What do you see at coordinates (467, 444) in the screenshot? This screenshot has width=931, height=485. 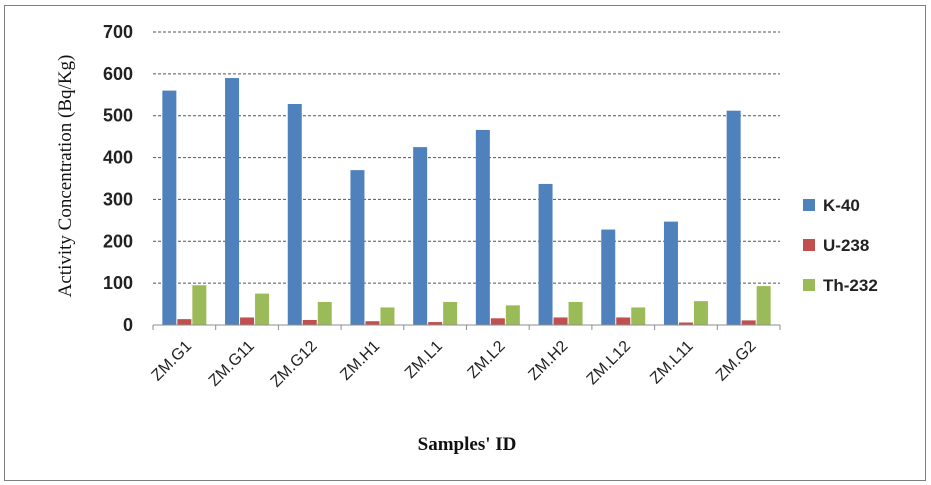 I see `x-axis-title: Samples' ID` at bounding box center [467, 444].